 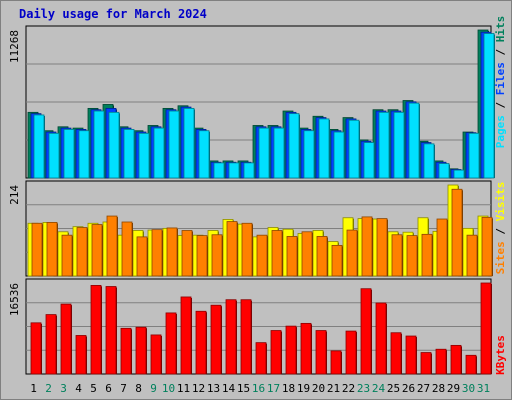 I want to click on x-tick-label: 17, so click(x=273, y=388).